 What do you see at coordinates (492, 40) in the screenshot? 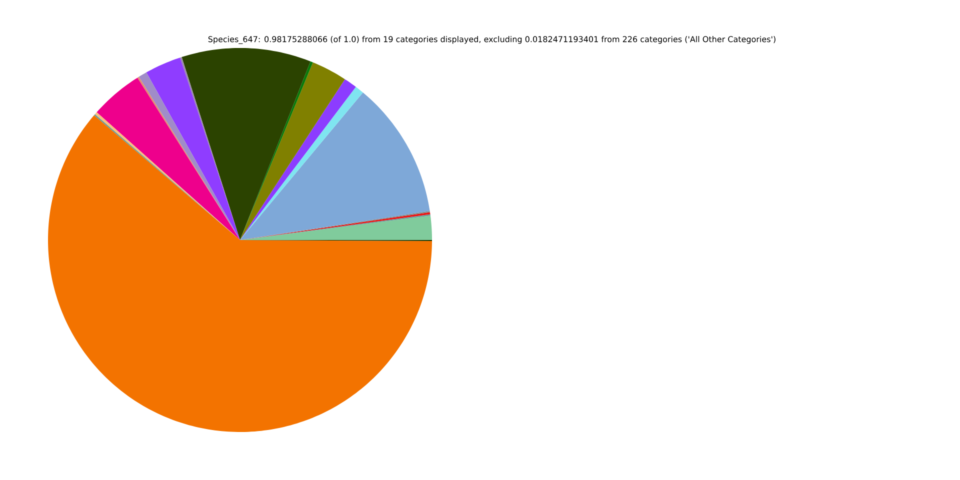
I see `text: Species_647: 0.98175288066 (of 1.0) from 19 categories displayed, excluding 0.0182471193401 from 226 categories ('All Other Categories')` at bounding box center [492, 40].